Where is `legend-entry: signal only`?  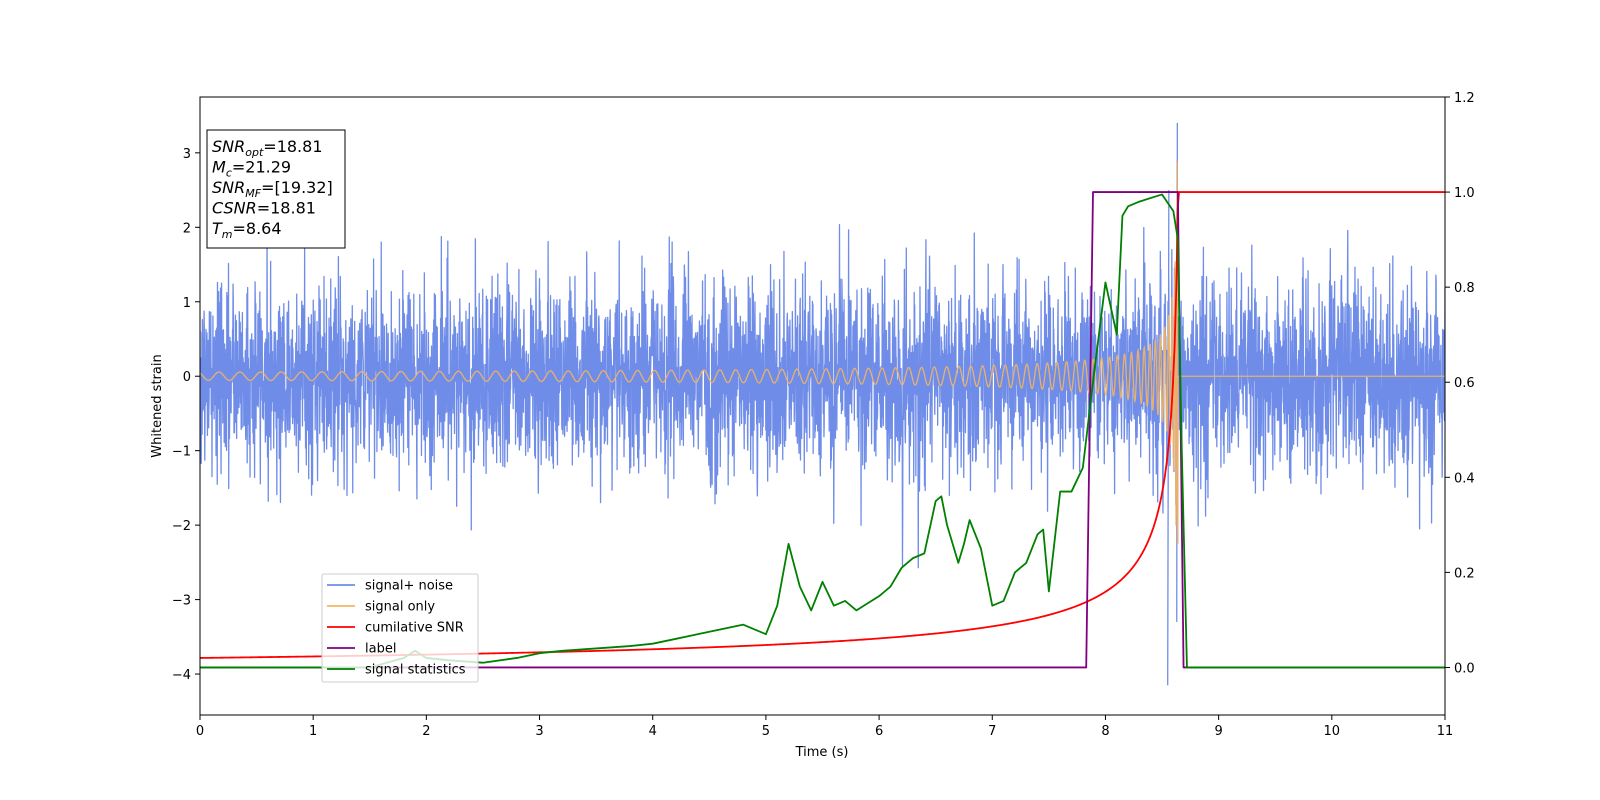
legend-entry: signal only is located at coordinates (400, 607).